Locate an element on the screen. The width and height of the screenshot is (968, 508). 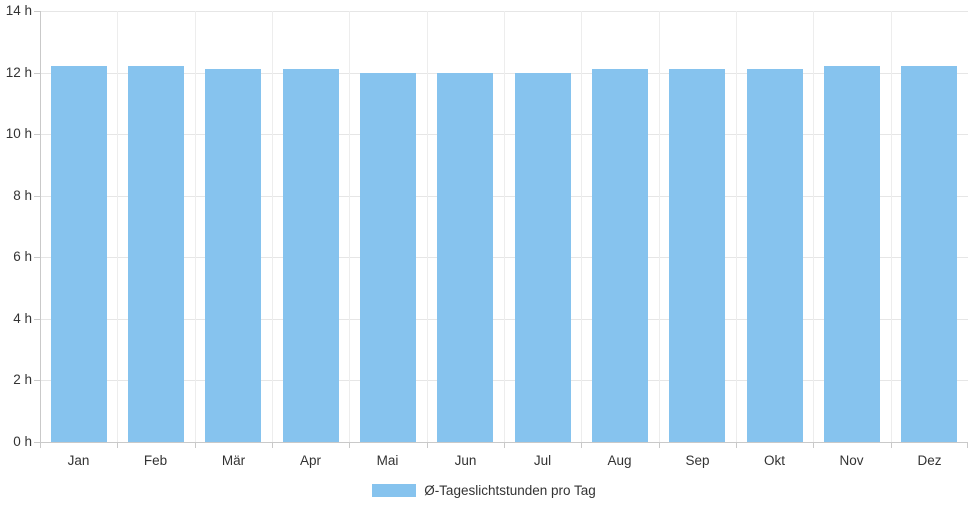
x-tick-label: Dez is located at coordinates (929, 460).